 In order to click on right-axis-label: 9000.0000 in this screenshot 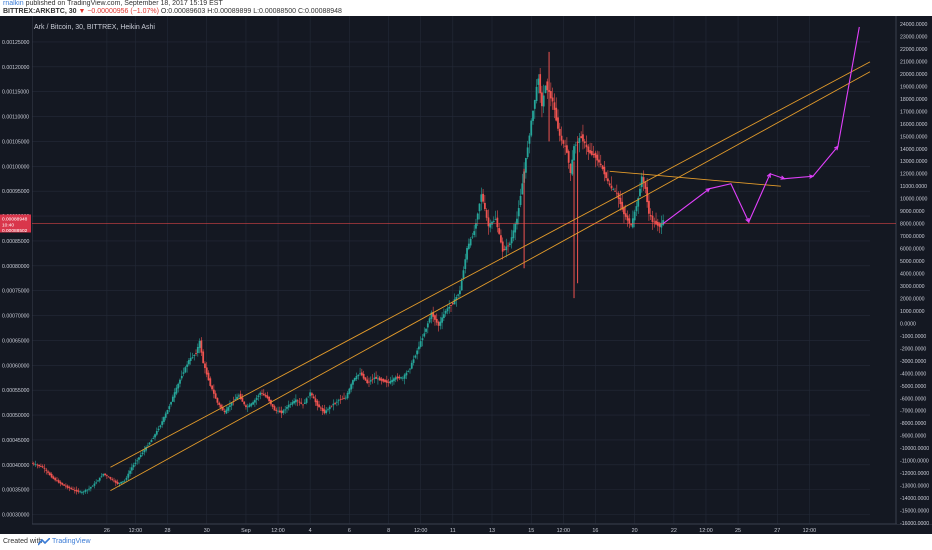, I will do `click(912, 212)`.